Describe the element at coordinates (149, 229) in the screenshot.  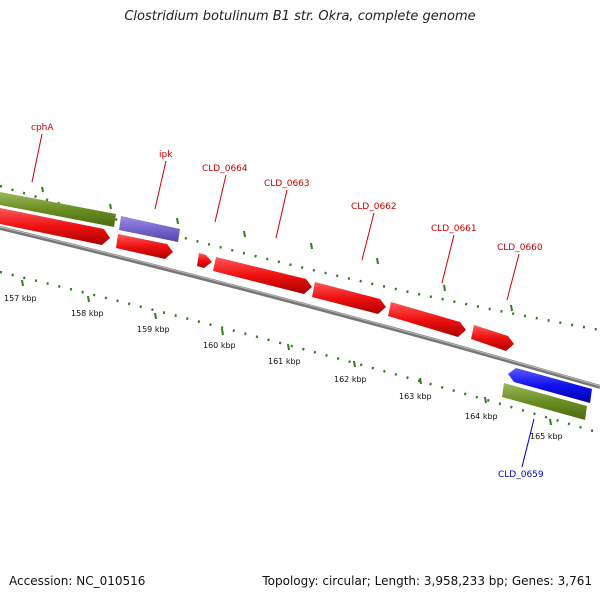
I see `gene-ipk-rna-bar` at that location.